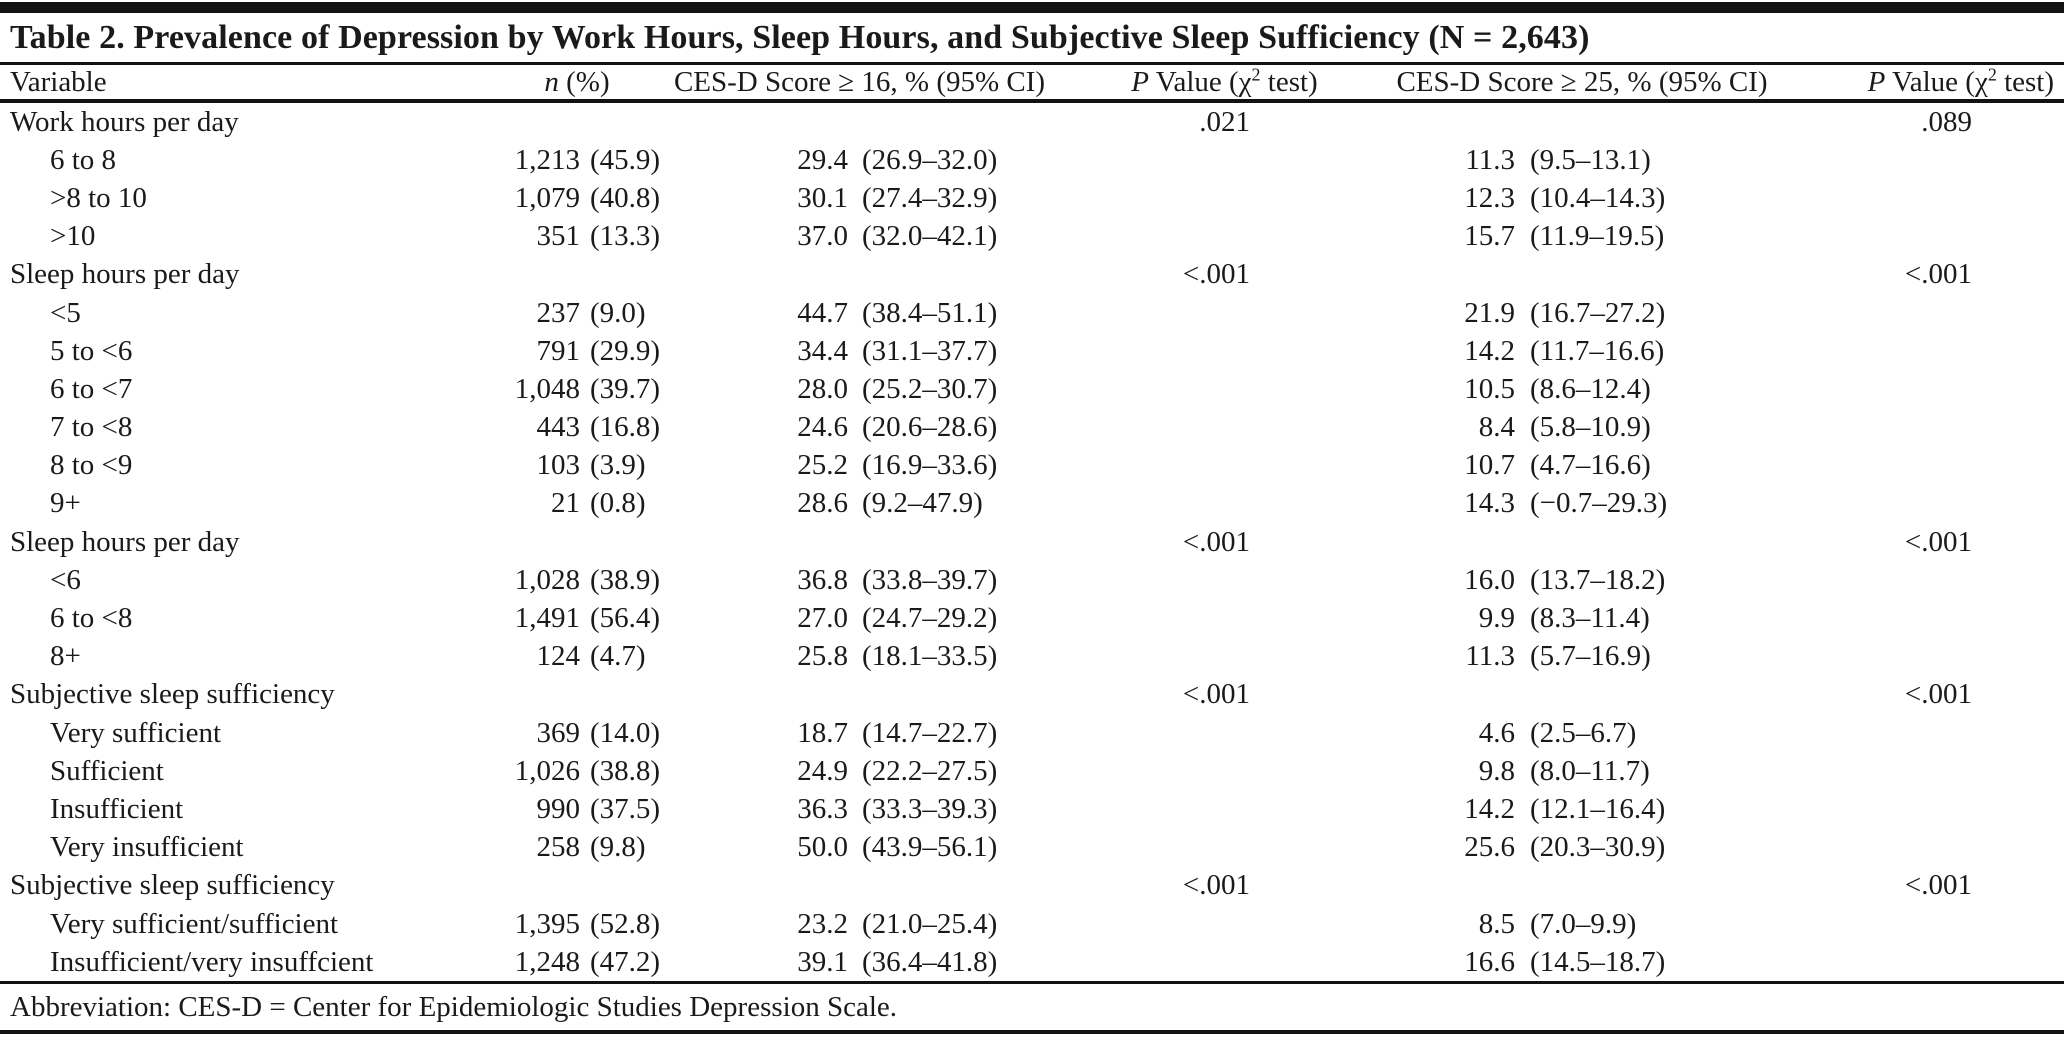 The width and height of the screenshot is (2064, 1043). I want to click on table-row: Subjective sleep sufficiency <.001 <.001, so click(1032, 695).